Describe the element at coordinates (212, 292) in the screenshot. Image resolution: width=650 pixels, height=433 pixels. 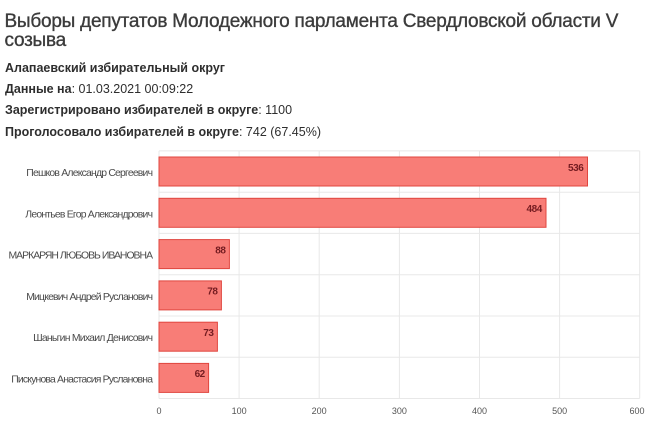
I see `svg-text: 78` at that location.